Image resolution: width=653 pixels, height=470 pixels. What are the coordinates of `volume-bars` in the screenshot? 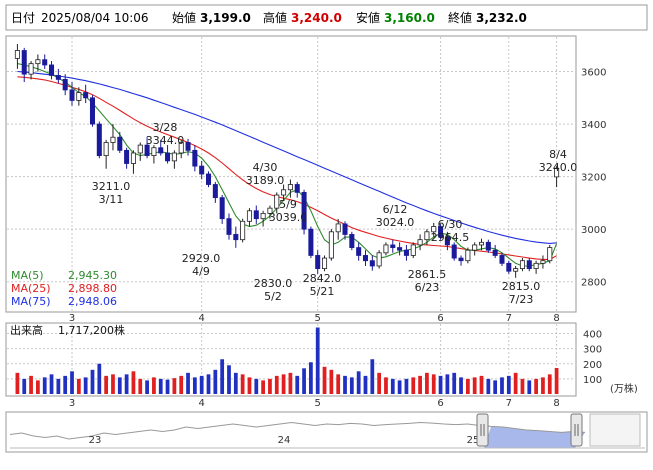 It's located at (287, 360).